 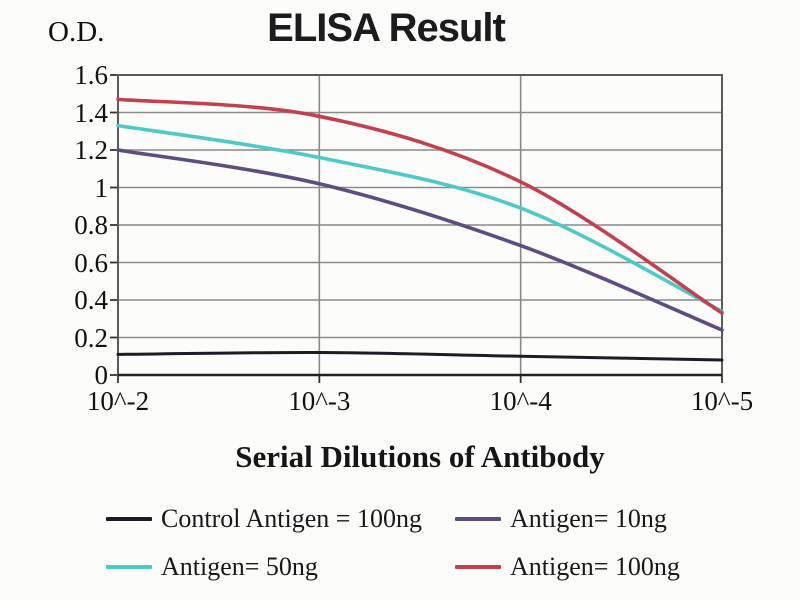 What do you see at coordinates (101, 187) in the screenshot?
I see `y-tick-label: 1` at bounding box center [101, 187].